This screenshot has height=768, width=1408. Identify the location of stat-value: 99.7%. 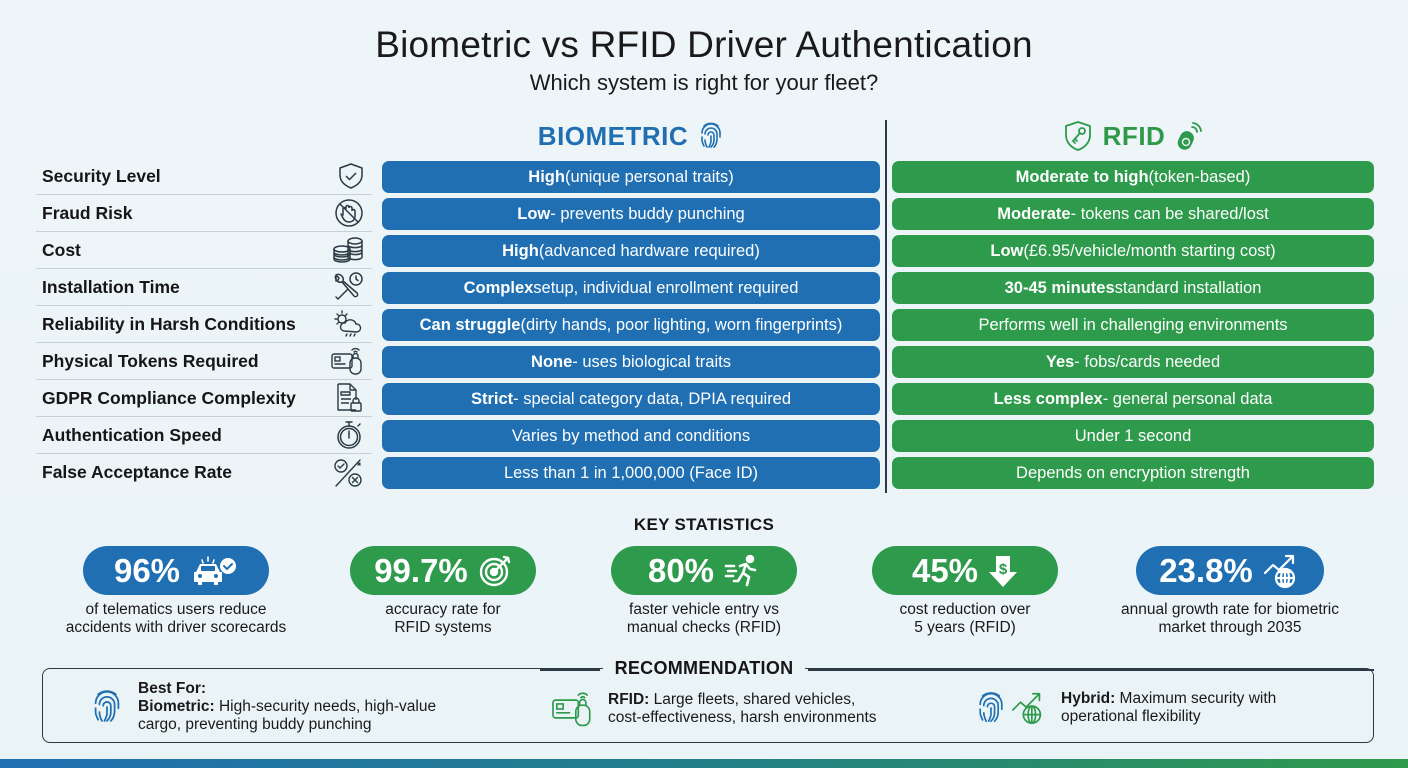
(421, 570).